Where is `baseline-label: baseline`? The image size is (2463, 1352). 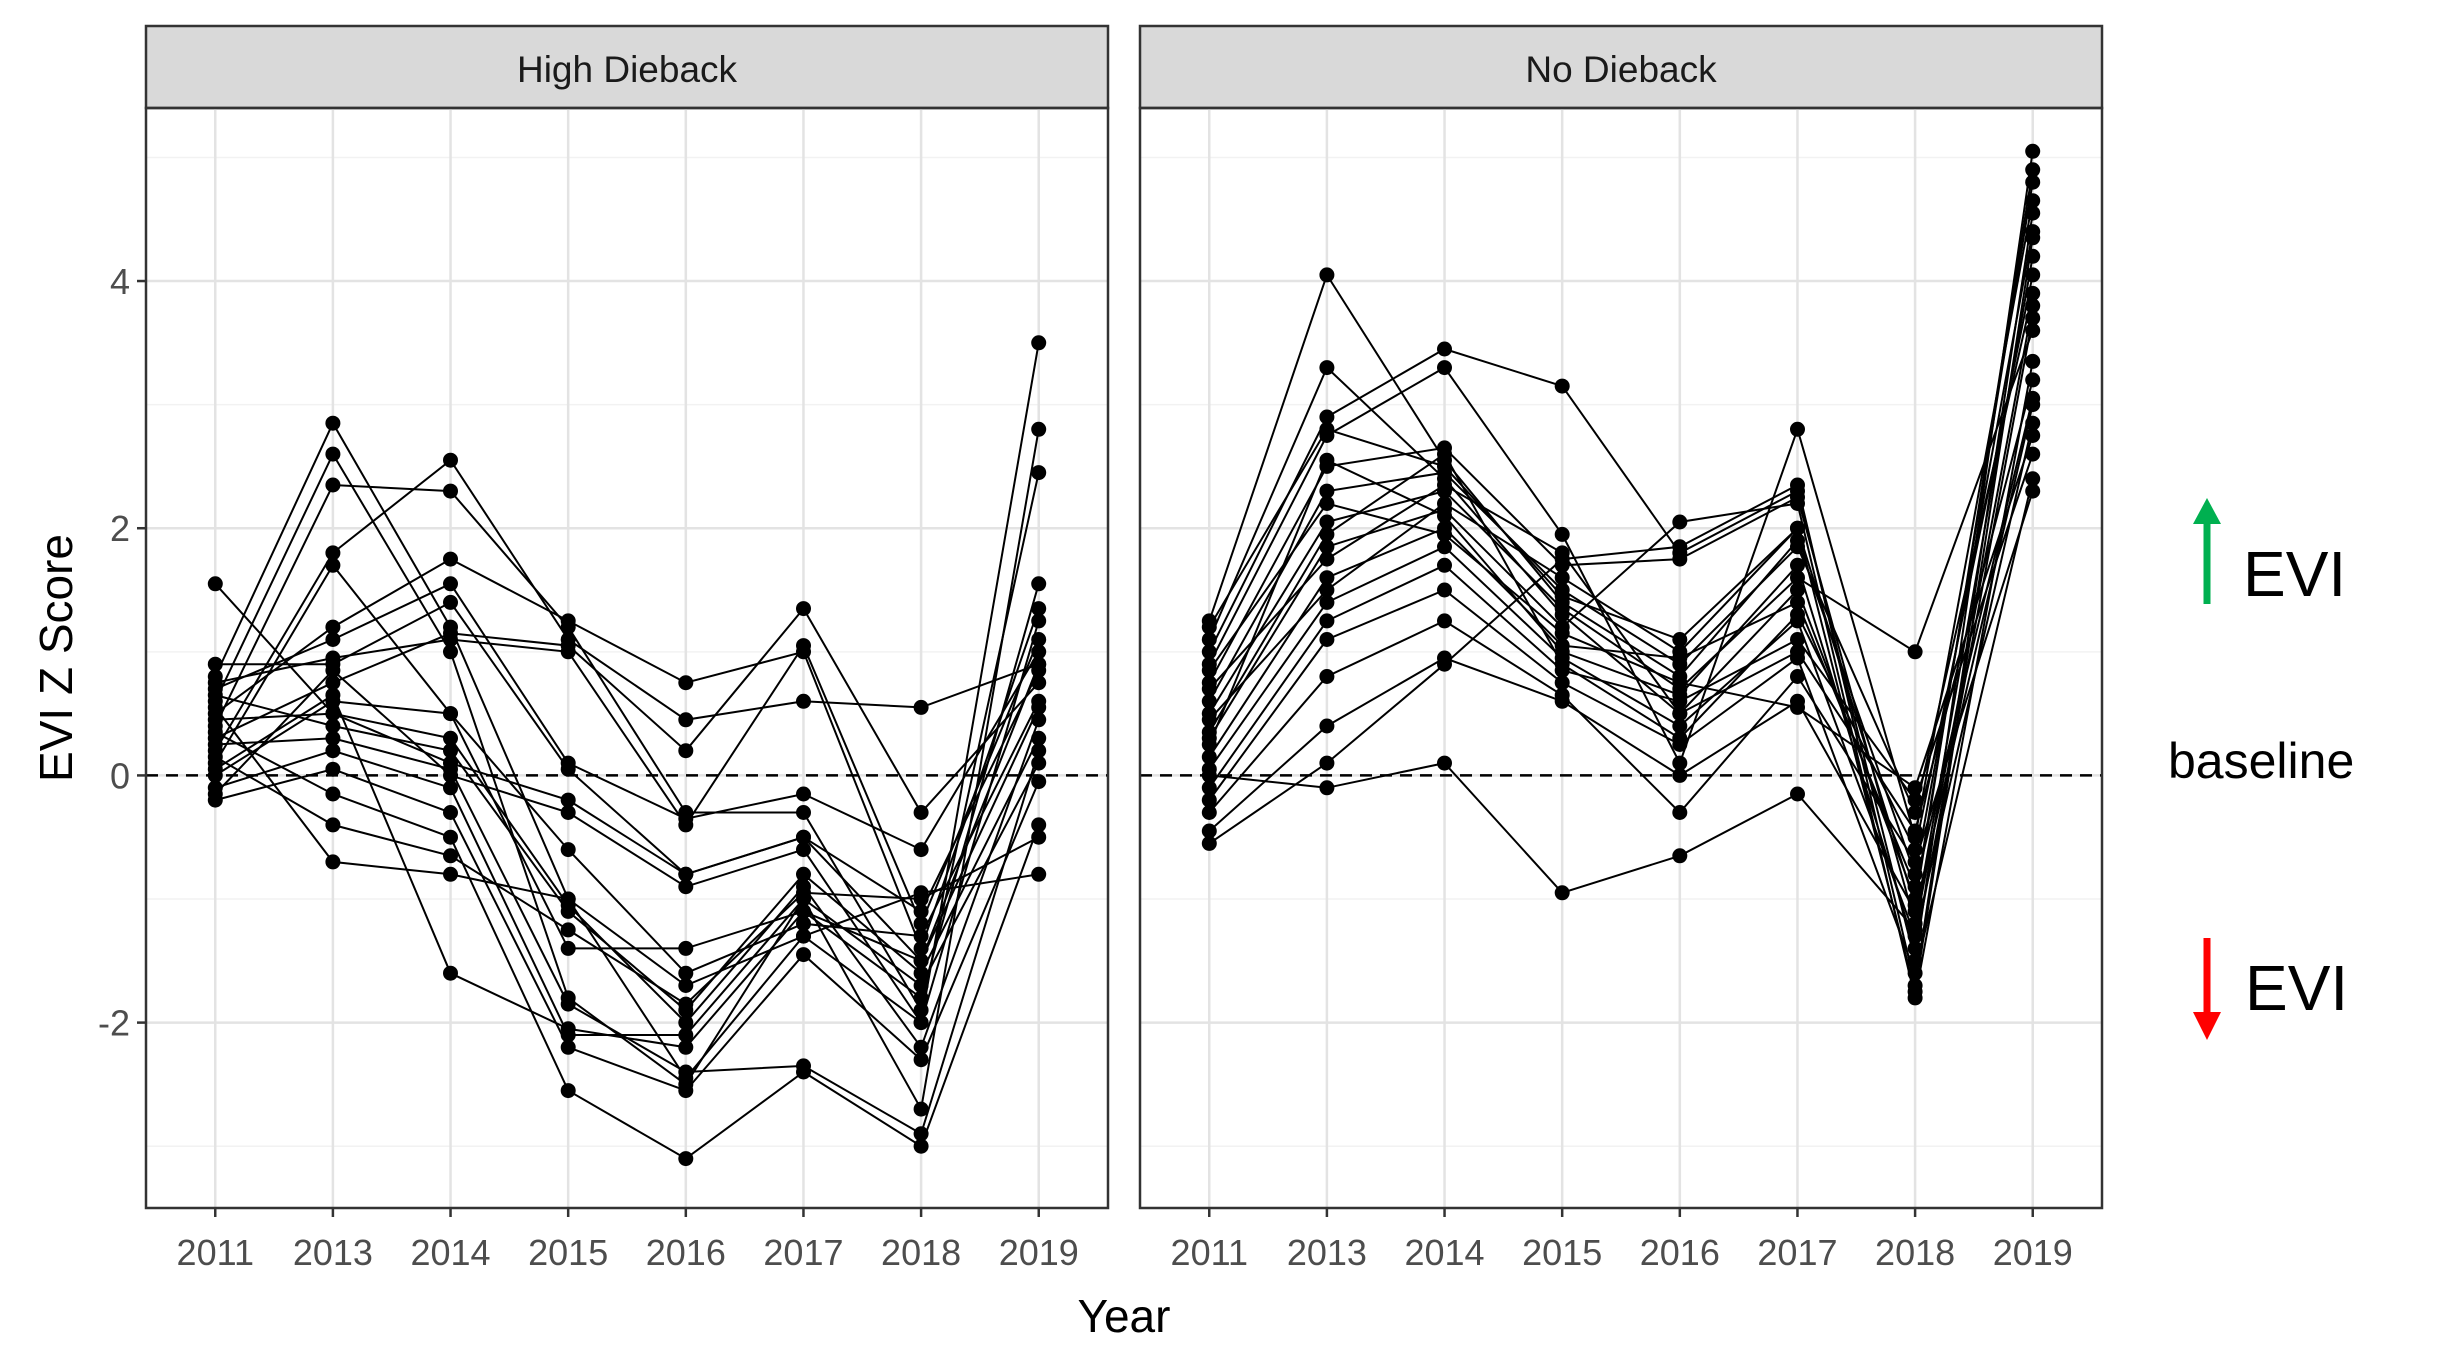 baseline-label: baseline is located at coordinates (2261, 761).